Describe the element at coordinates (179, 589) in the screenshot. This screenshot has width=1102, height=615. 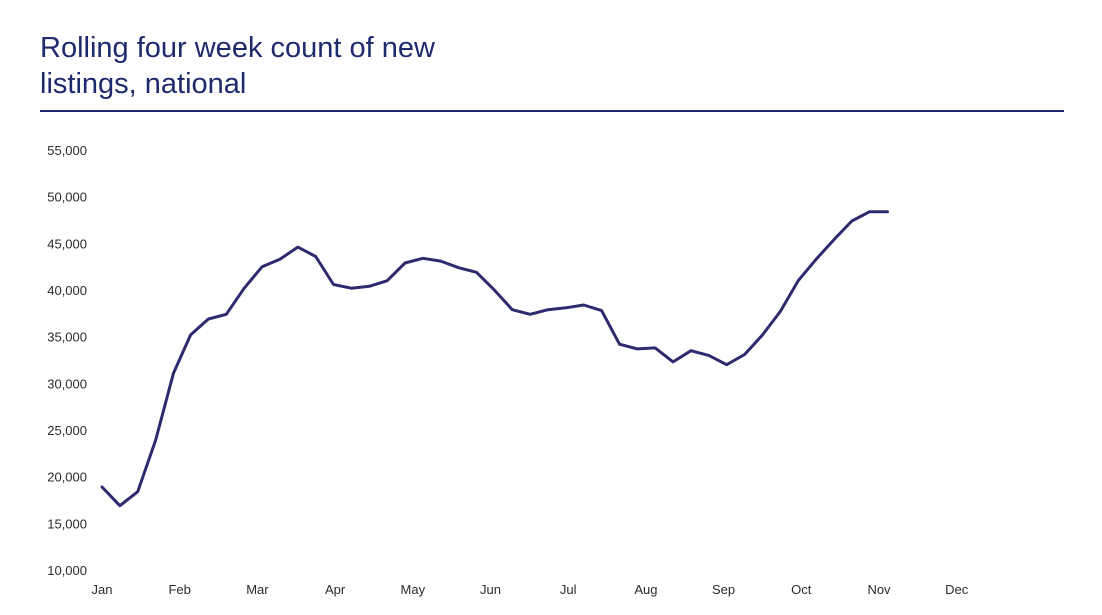
I see `x-tick-label: Feb` at that location.